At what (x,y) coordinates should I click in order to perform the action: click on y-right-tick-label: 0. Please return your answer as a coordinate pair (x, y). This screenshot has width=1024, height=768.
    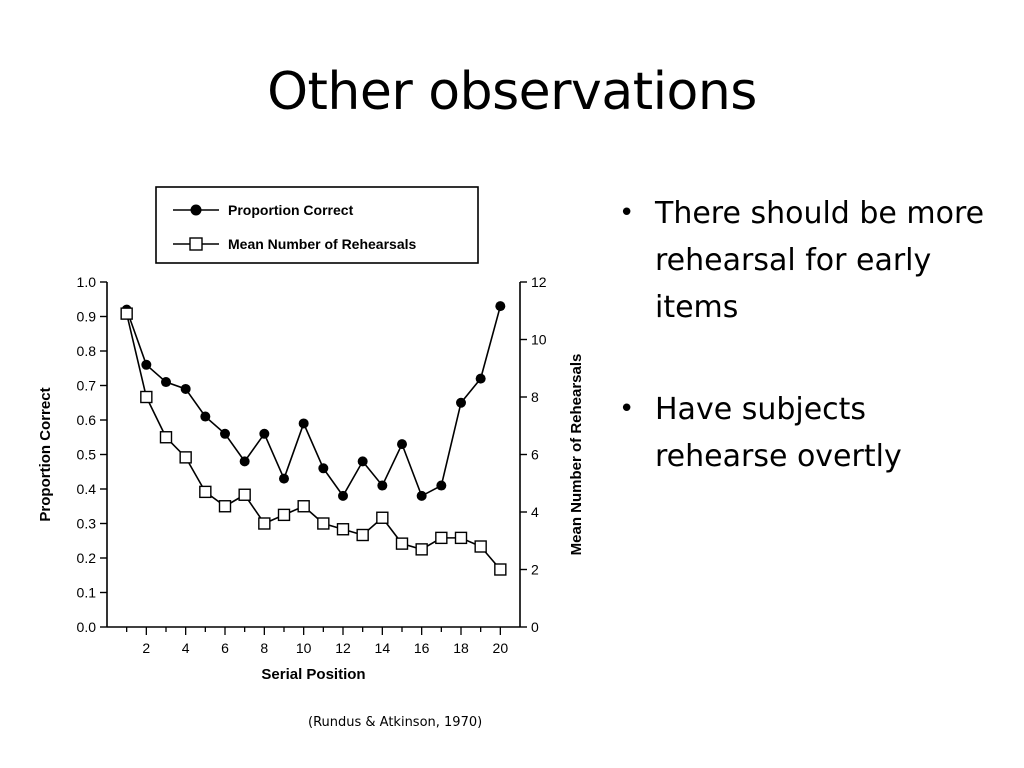
    Looking at the image, I should click on (535, 627).